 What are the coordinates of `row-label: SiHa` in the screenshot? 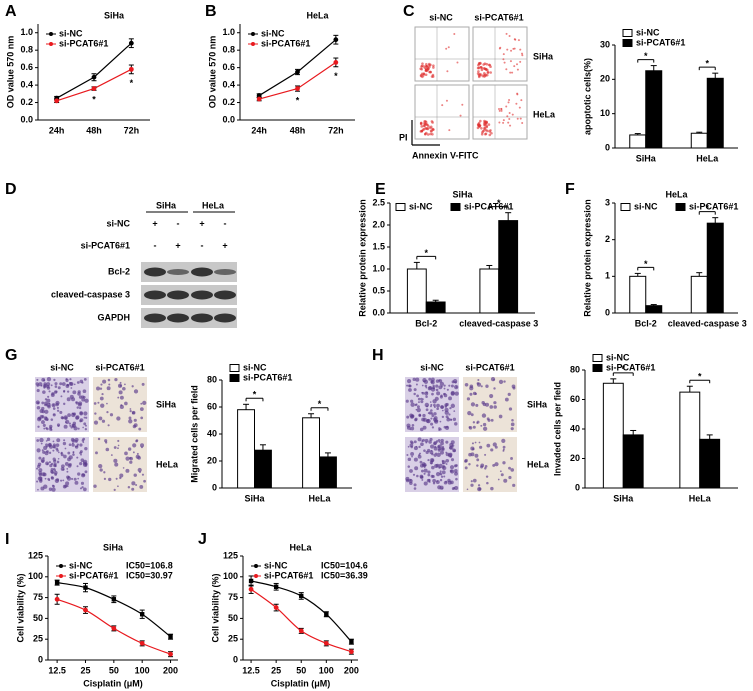 It's located at (537, 404).